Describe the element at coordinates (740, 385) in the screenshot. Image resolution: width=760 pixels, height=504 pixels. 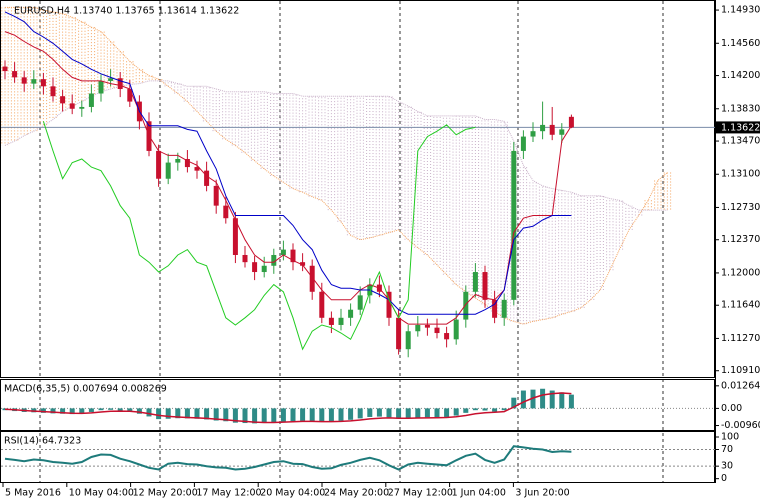
I see `y-tick-label: 0.01264` at that location.